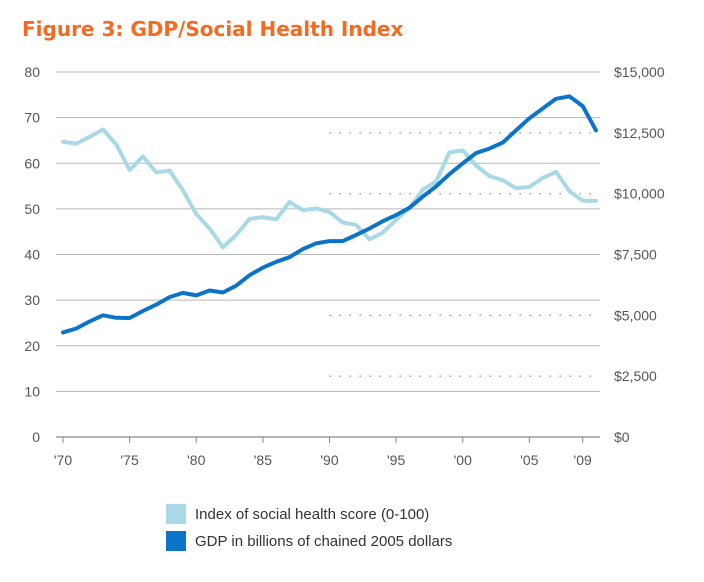  What do you see at coordinates (396, 460) in the screenshot?
I see `x-tick-label: '95` at bounding box center [396, 460].